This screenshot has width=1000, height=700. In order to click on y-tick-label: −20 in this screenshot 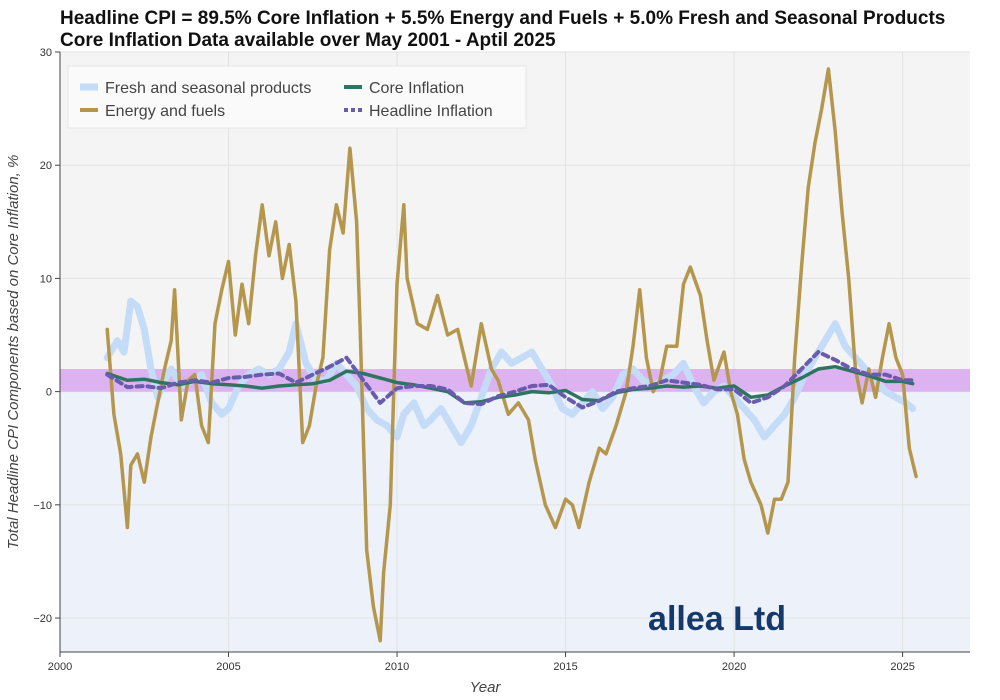, I will do `click(42, 619)`.